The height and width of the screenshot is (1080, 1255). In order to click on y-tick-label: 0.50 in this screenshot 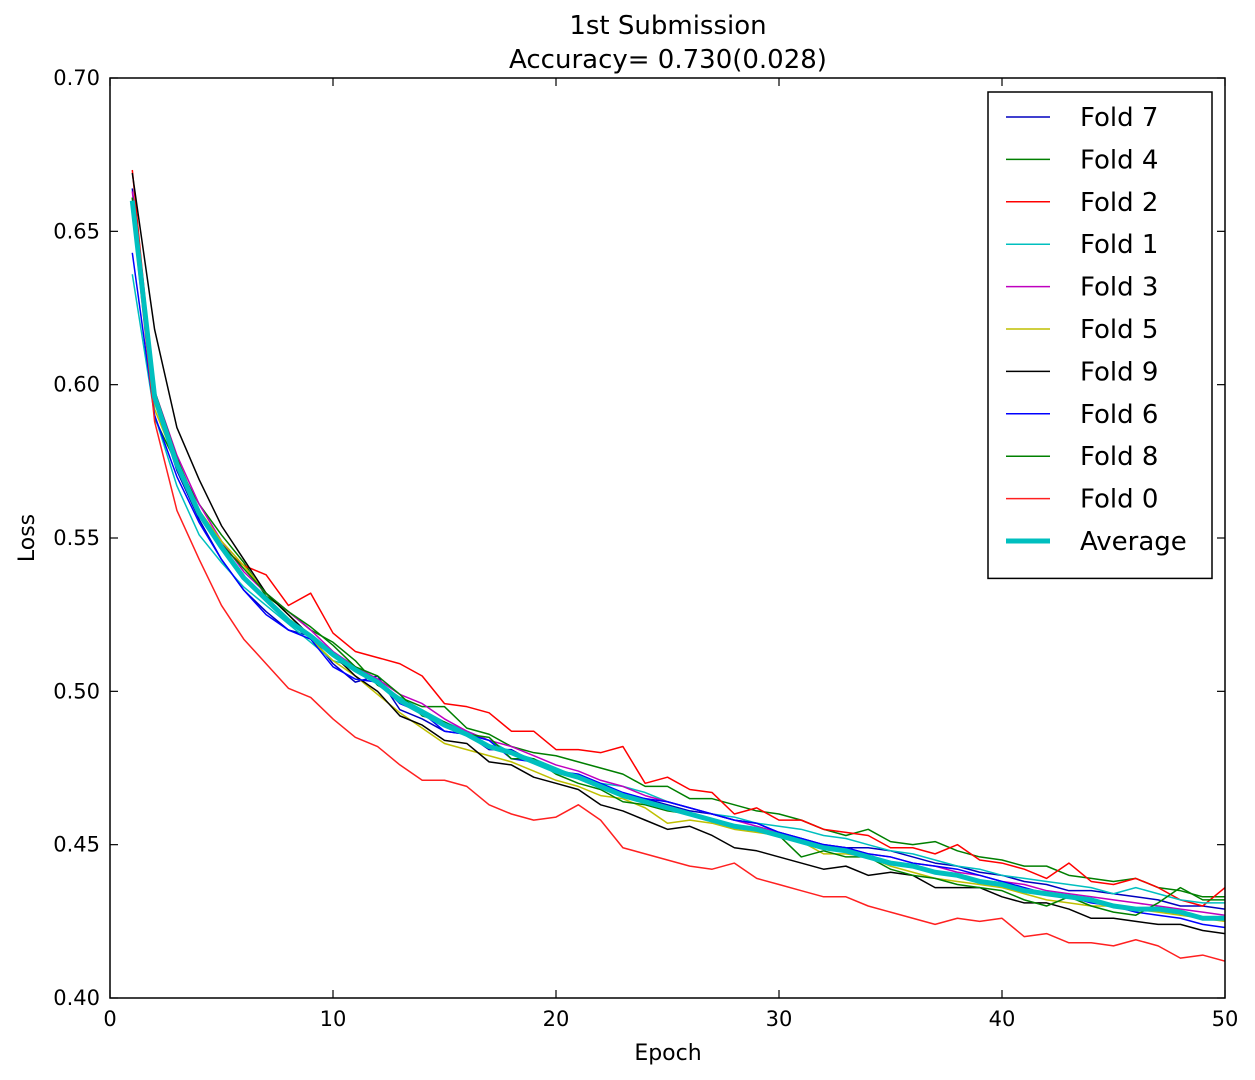, I will do `click(76, 691)`.